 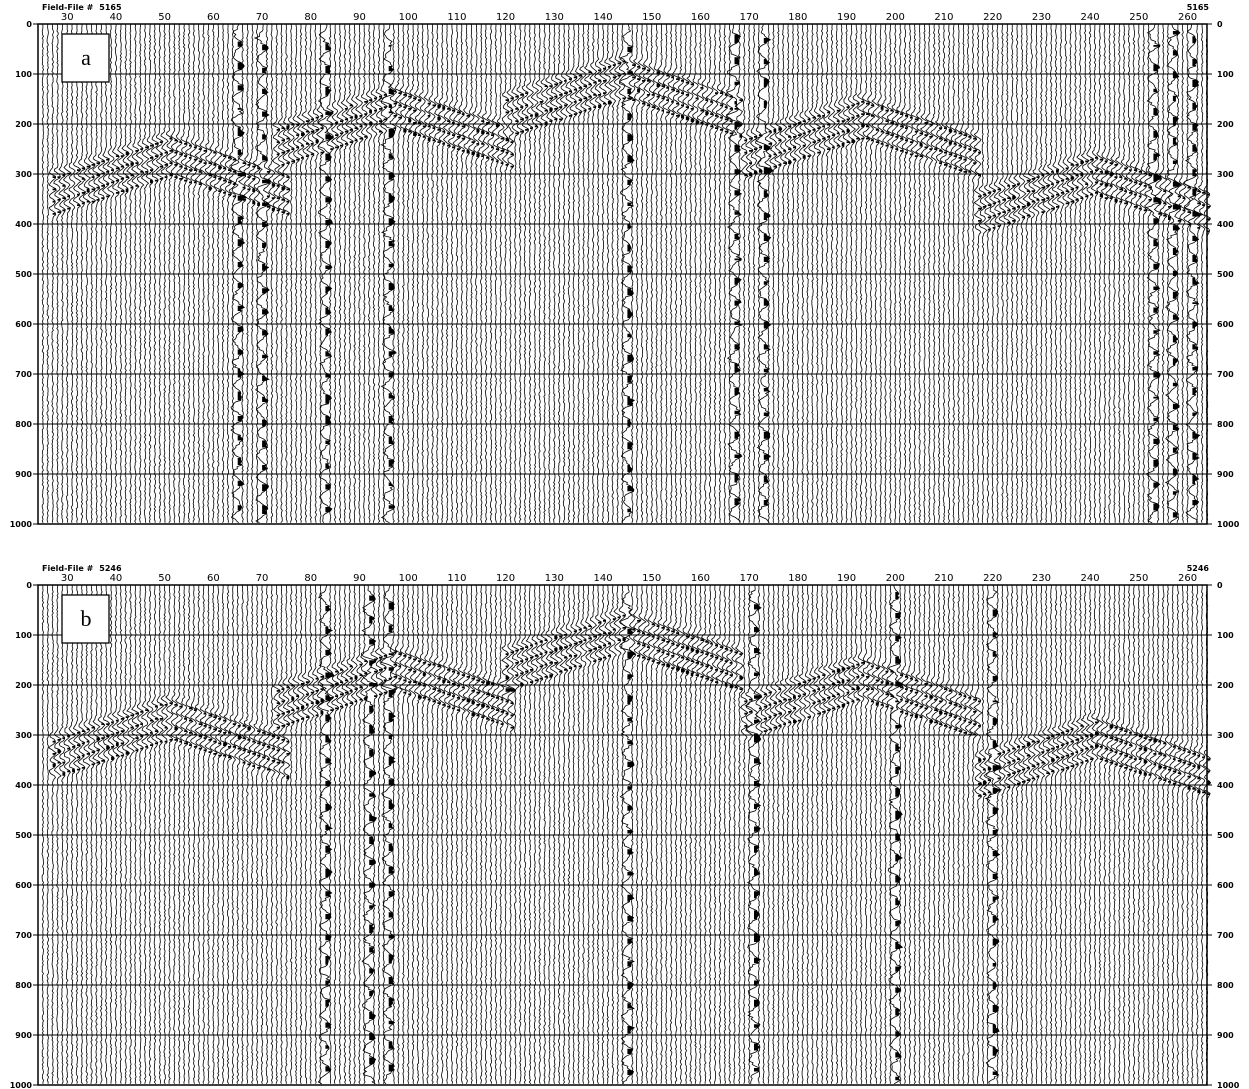 What do you see at coordinates (602, 578) in the screenshot?
I see `channel-tick-label: 140` at bounding box center [602, 578].